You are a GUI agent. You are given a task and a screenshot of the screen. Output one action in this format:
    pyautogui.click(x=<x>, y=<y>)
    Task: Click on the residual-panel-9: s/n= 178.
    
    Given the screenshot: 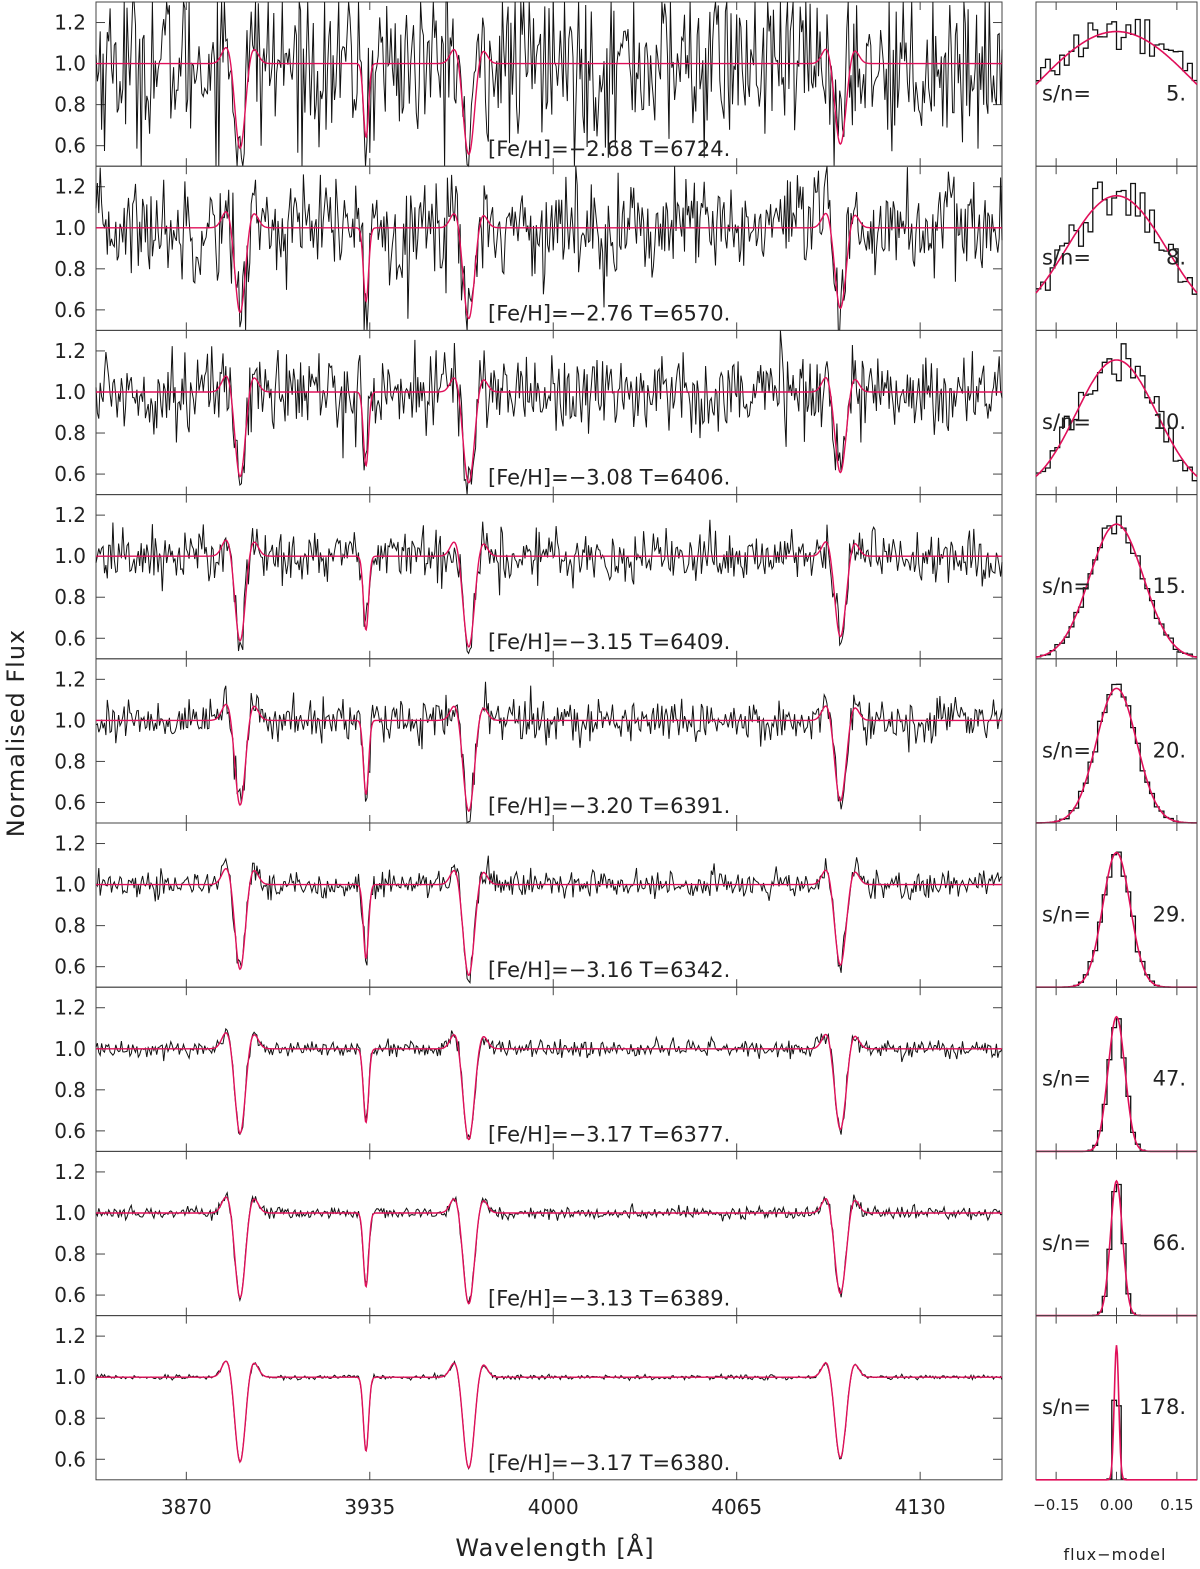 What is the action you would take?
    pyautogui.click(x=1116, y=1398)
    